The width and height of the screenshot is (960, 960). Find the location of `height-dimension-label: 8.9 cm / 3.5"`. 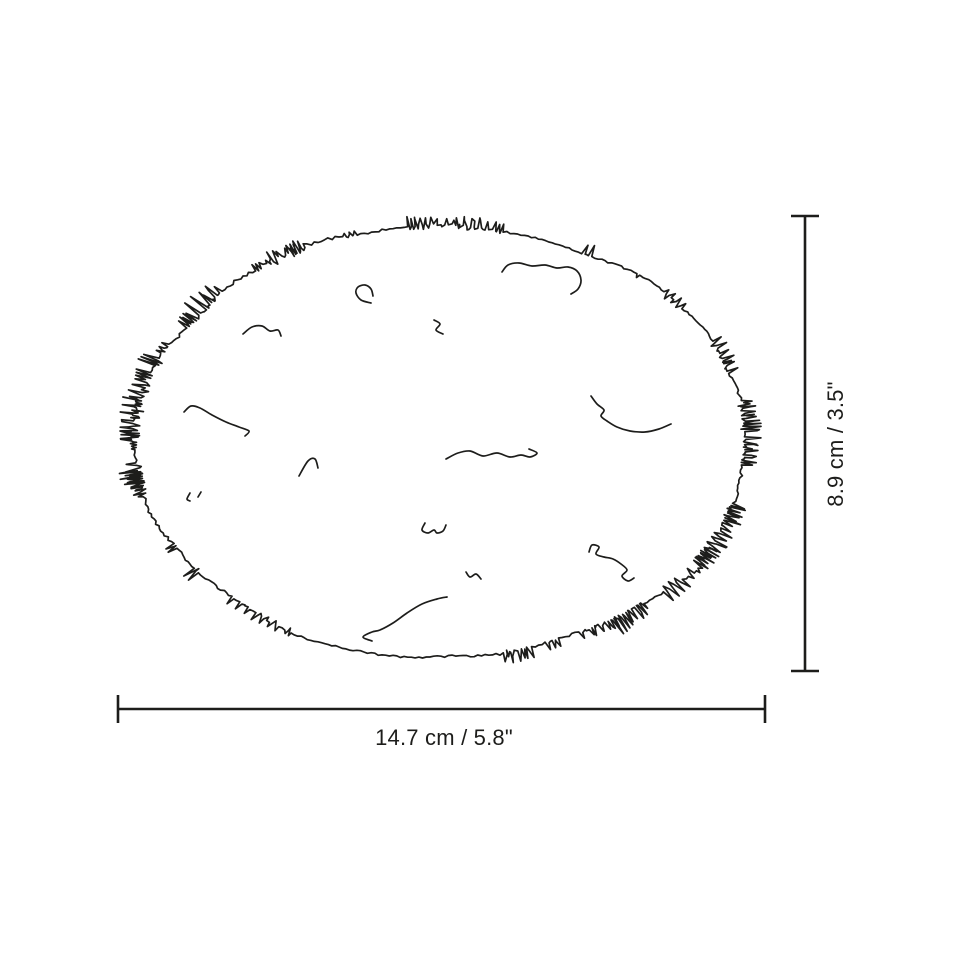

height-dimension-label: 8.9 cm / 3.5" is located at coordinates (835, 444).